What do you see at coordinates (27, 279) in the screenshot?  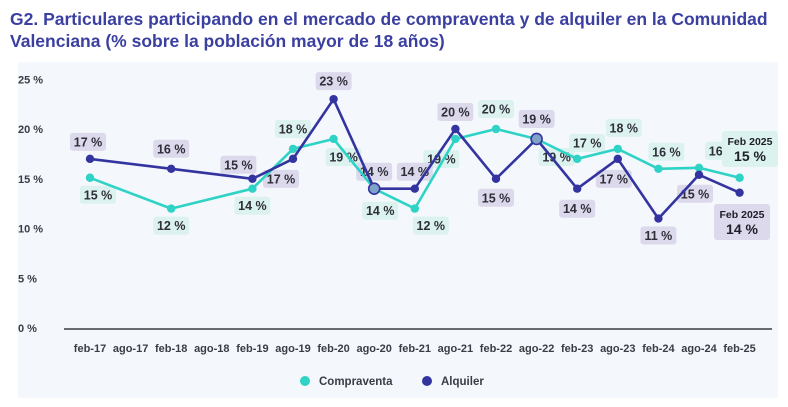 I see `y-tick-label: 5 %` at bounding box center [27, 279].